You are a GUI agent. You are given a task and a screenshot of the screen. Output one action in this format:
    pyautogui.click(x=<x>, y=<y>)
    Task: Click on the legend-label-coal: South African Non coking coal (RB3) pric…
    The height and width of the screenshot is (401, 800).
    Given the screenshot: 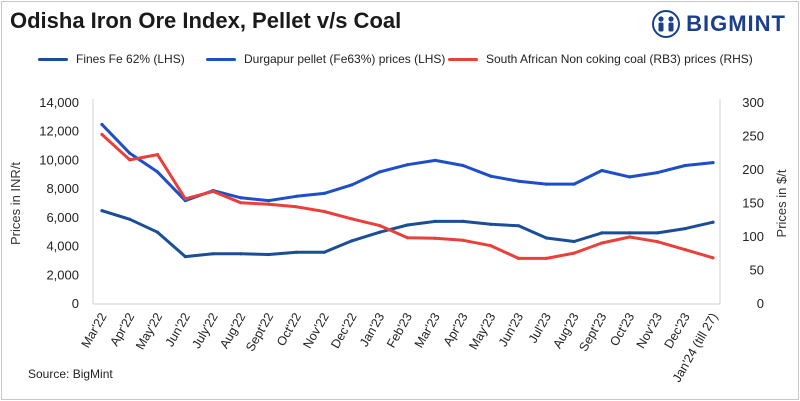 What is the action you would take?
    pyautogui.click(x=619, y=59)
    